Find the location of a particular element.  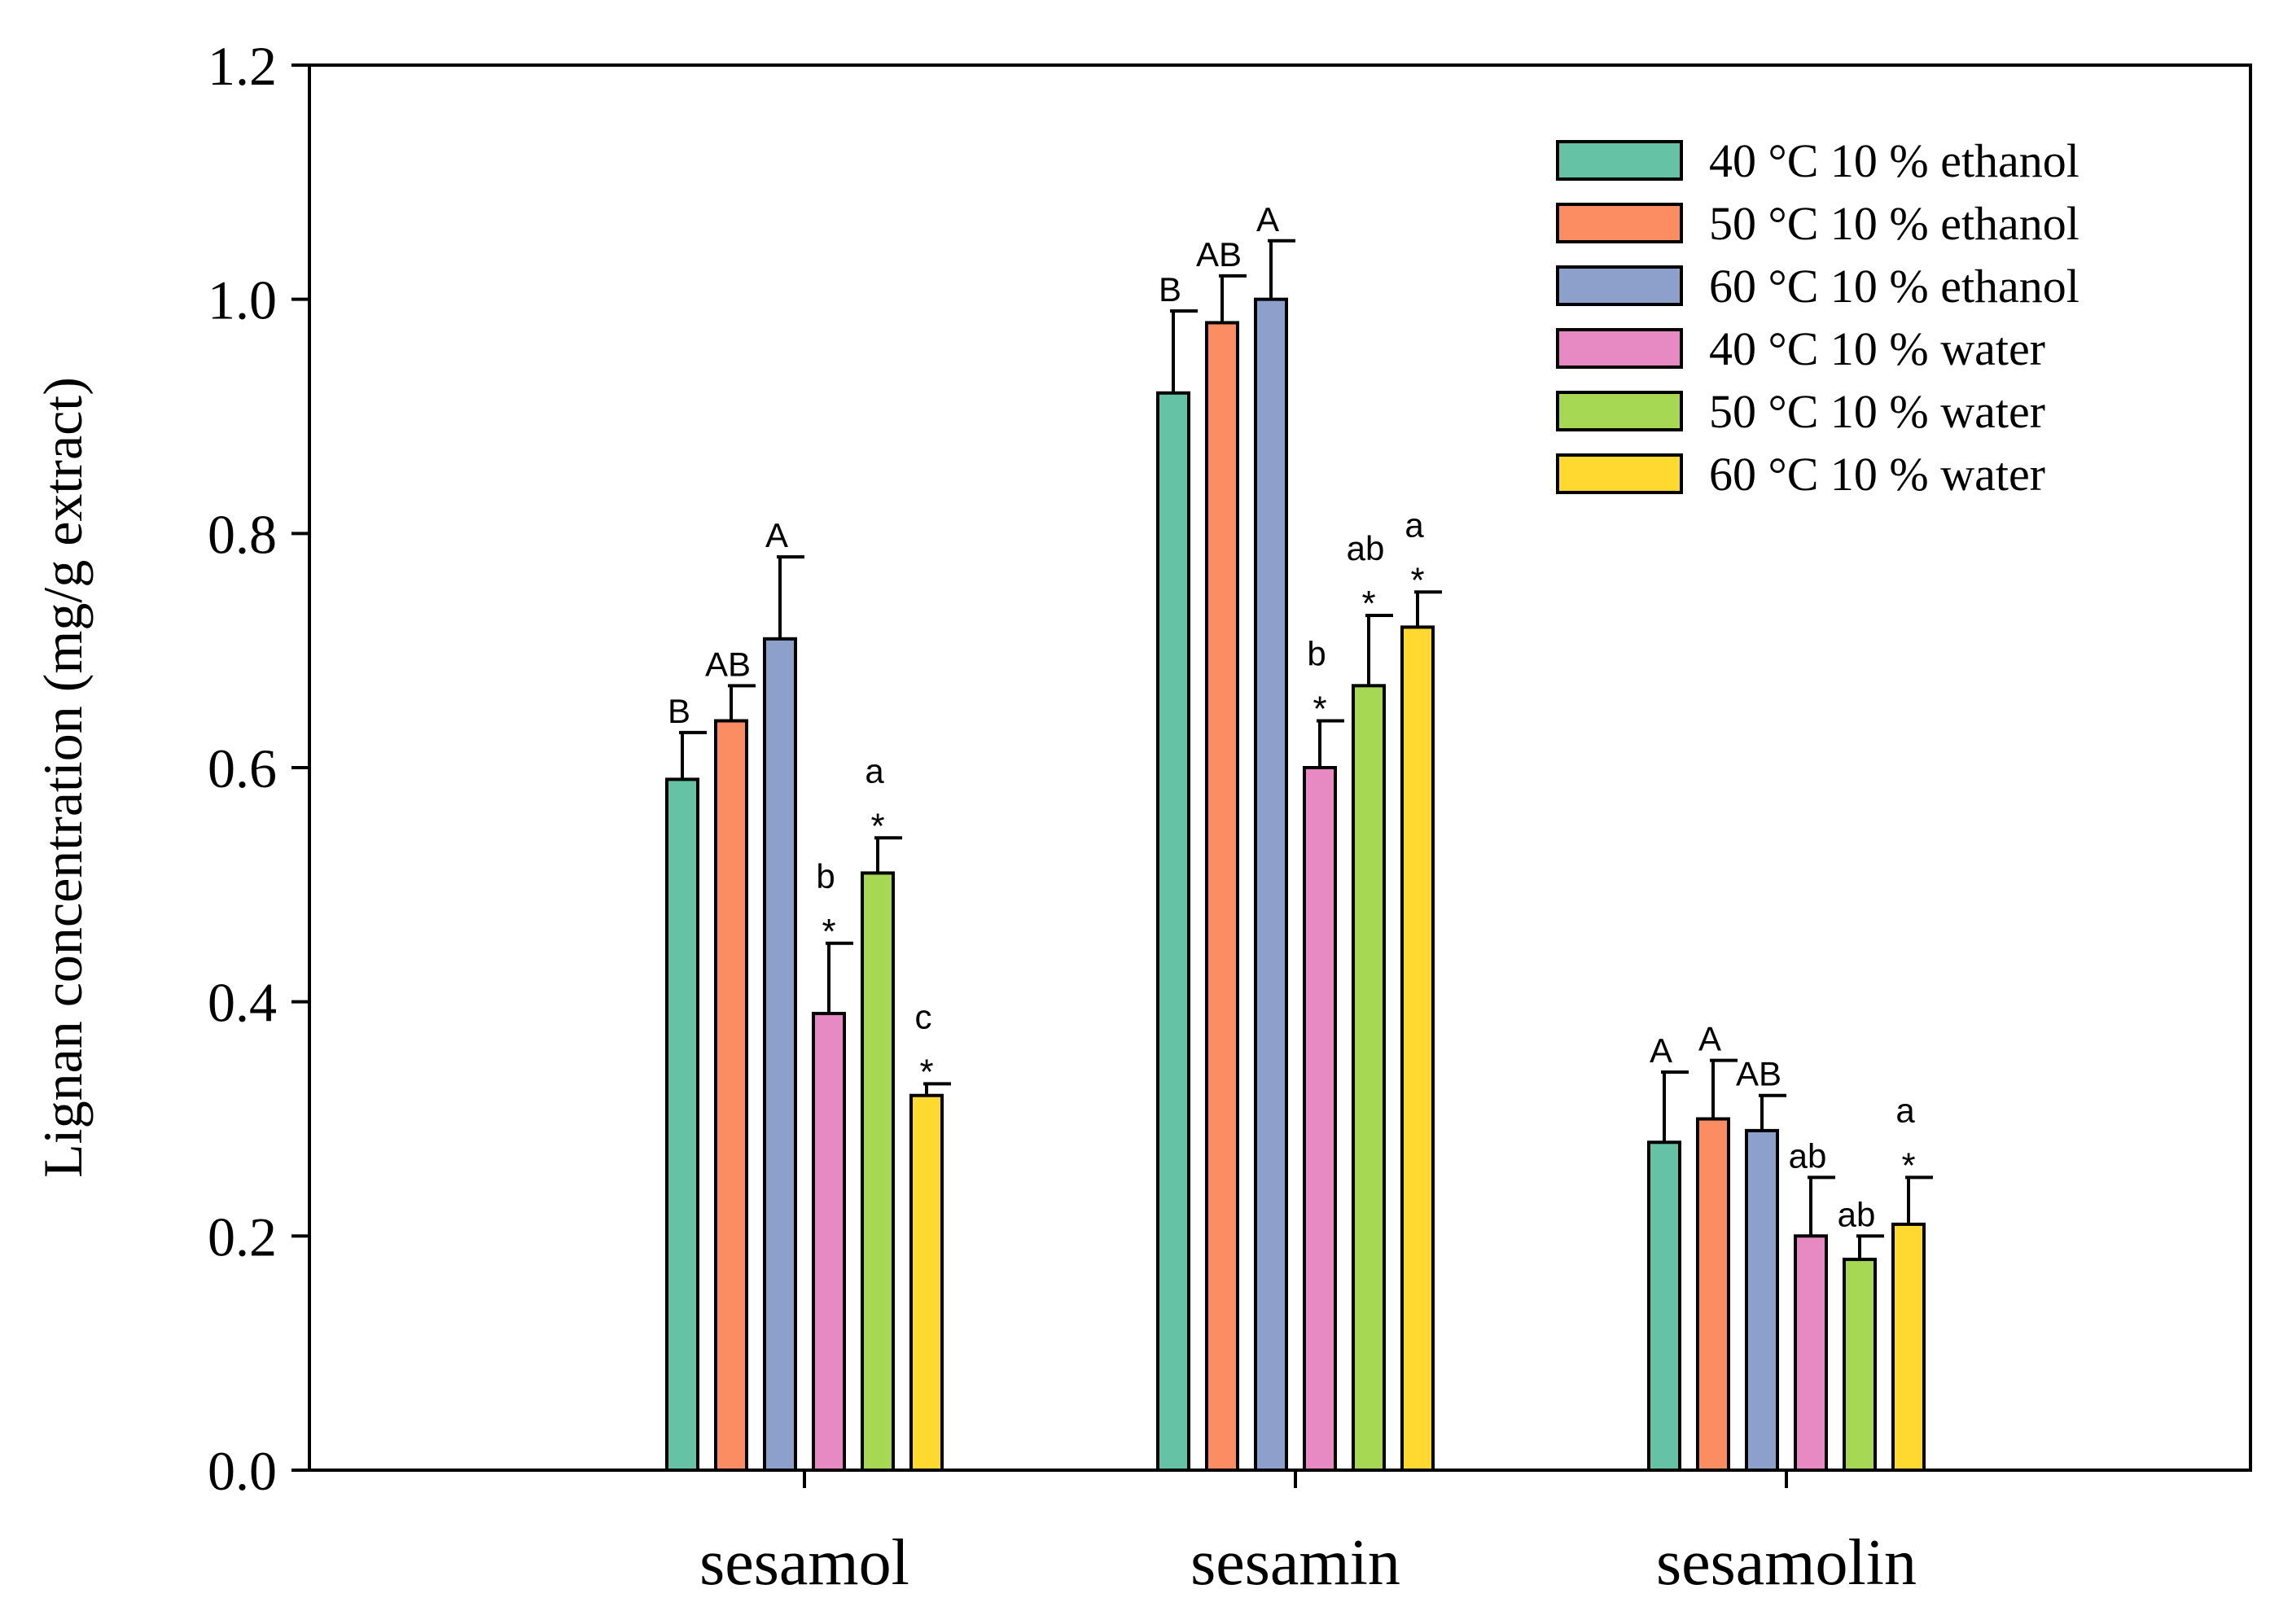

y-axis: 0.0 0.2 0.4 0.6 0.8 1.0 1.2 is located at coordinates (258, 768).